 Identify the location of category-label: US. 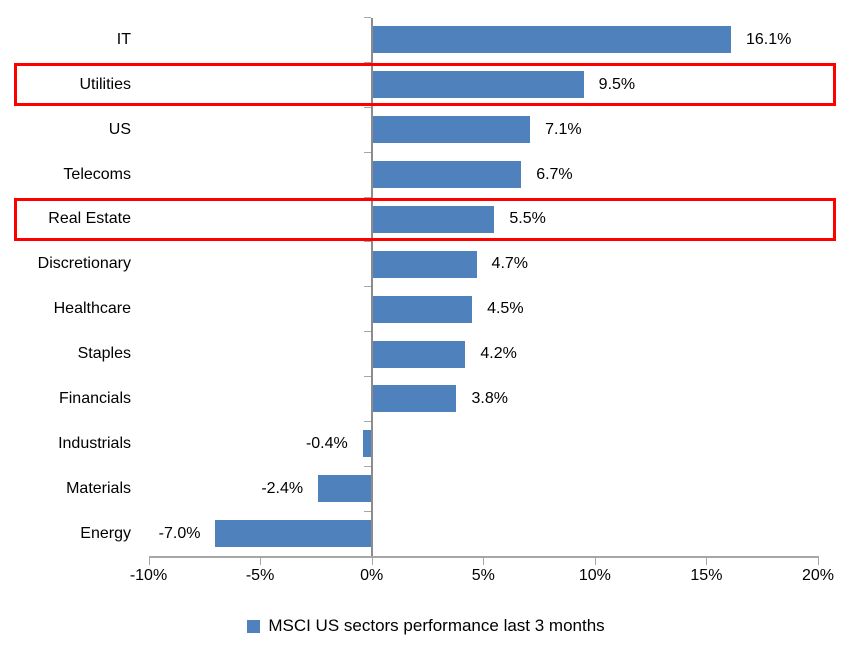
(119, 129).